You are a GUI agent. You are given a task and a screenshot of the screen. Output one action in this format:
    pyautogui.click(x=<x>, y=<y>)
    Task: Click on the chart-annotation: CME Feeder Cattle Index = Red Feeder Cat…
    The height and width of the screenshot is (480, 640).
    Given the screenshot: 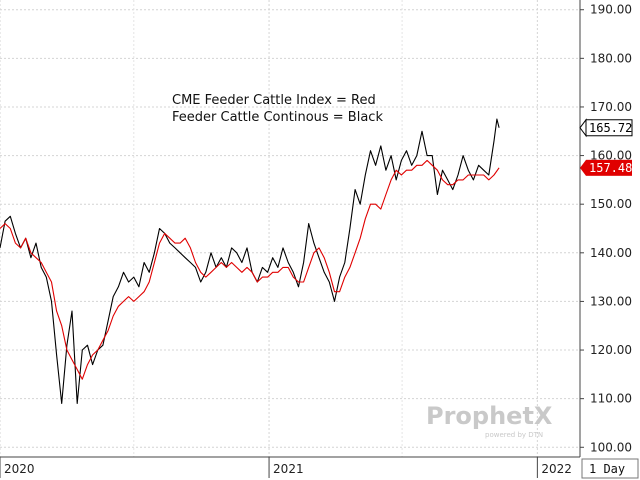 What is the action you would take?
    pyautogui.click(x=277, y=109)
    